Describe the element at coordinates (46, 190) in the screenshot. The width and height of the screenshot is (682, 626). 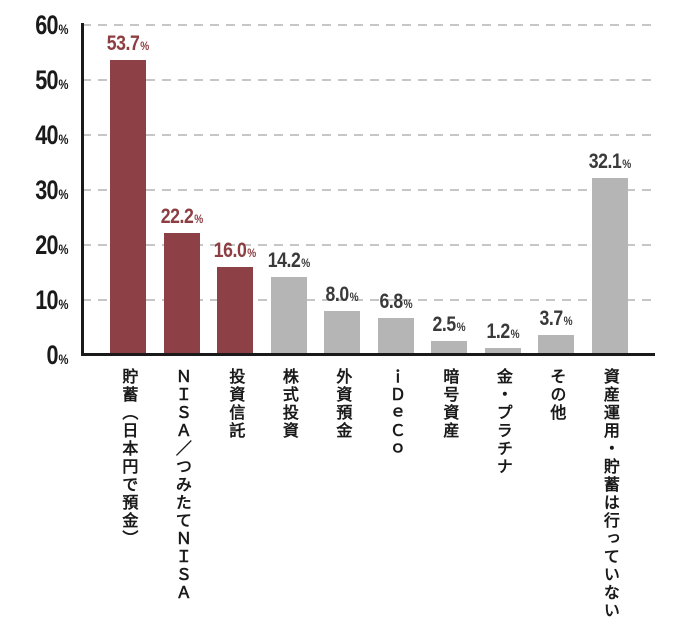
I see `y-tick-value: 30` at that location.